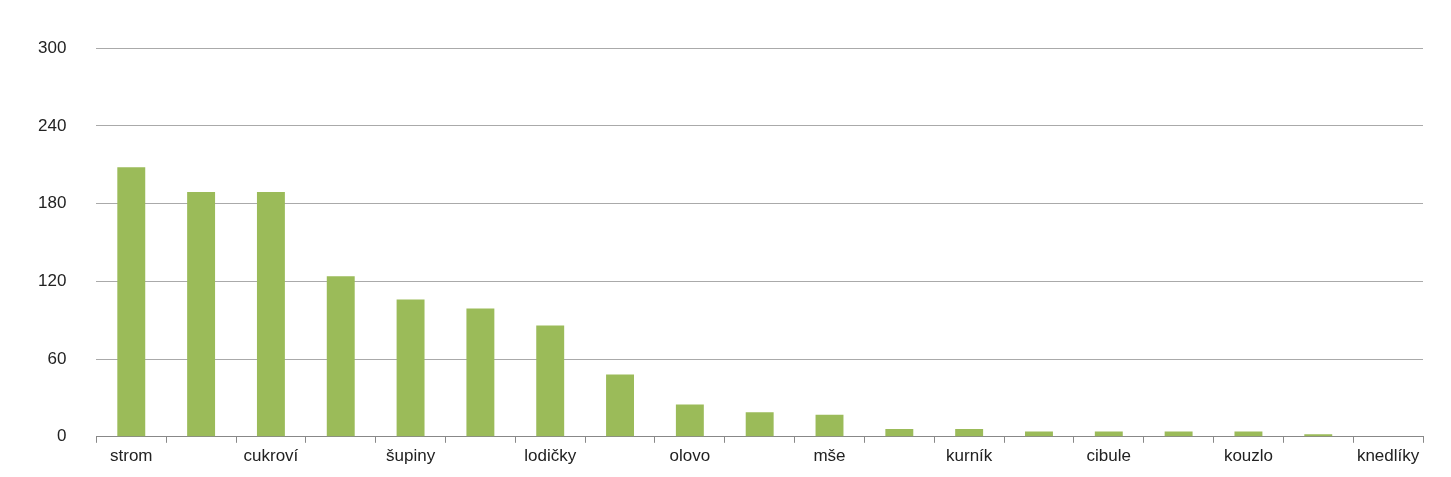  What do you see at coordinates (131, 455) in the screenshot?
I see `x-tick-label: strom` at bounding box center [131, 455].